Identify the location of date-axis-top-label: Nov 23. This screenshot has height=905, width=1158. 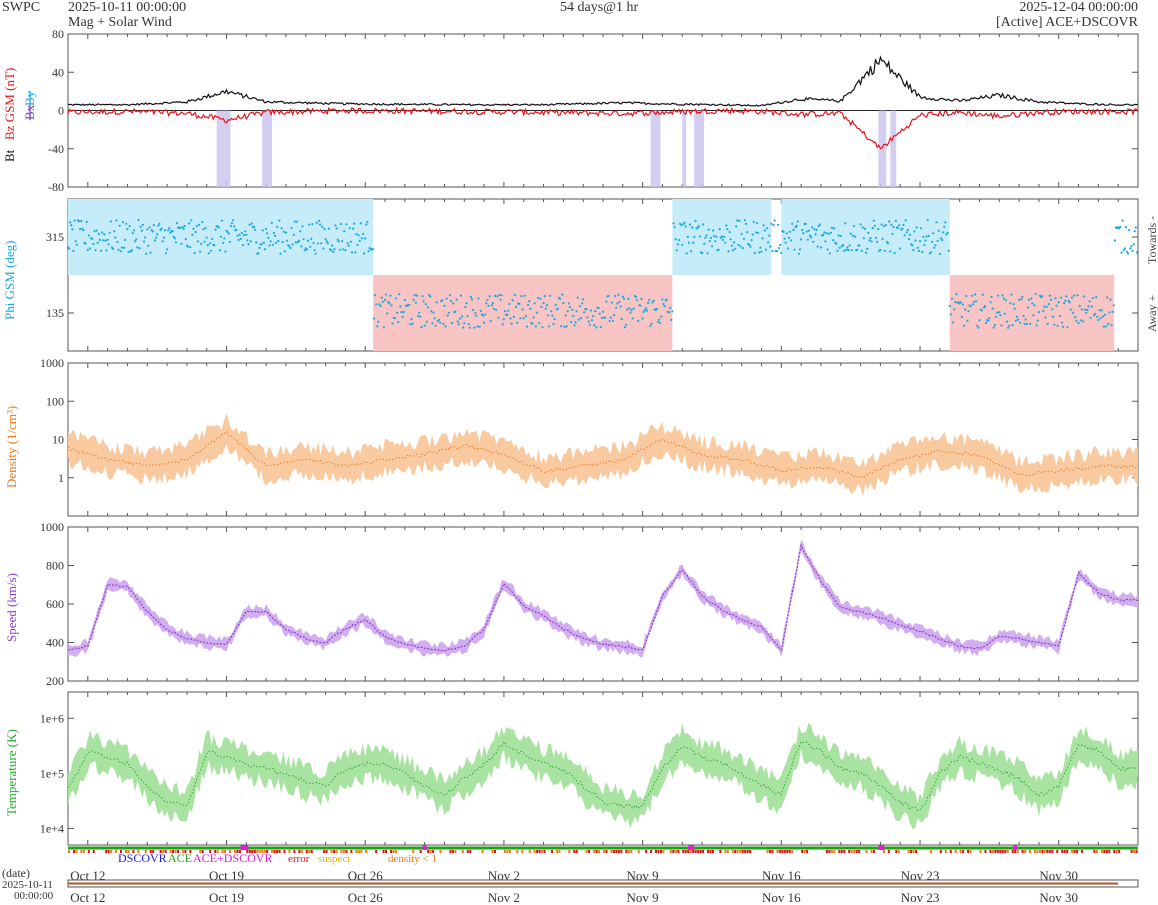
(920, 875).